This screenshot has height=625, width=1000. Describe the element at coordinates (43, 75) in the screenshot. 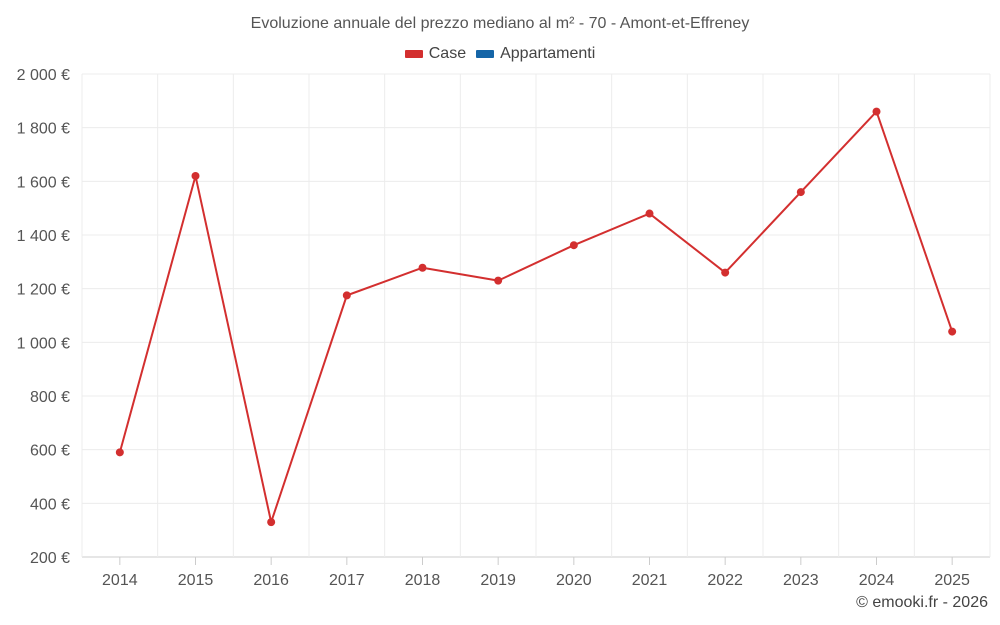

I see `y-tick-label: 2 000 €` at that location.